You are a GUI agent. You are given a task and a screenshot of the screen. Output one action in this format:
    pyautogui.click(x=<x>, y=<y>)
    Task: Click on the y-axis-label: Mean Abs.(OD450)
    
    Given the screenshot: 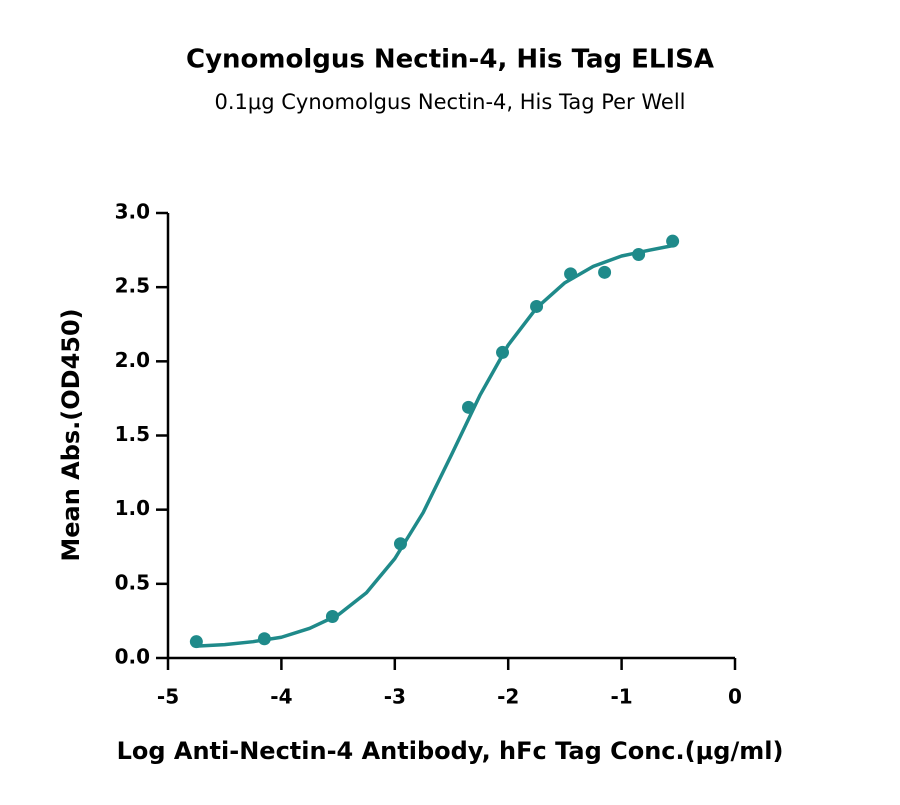 What is the action you would take?
    pyautogui.click(x=71, y=434)
    